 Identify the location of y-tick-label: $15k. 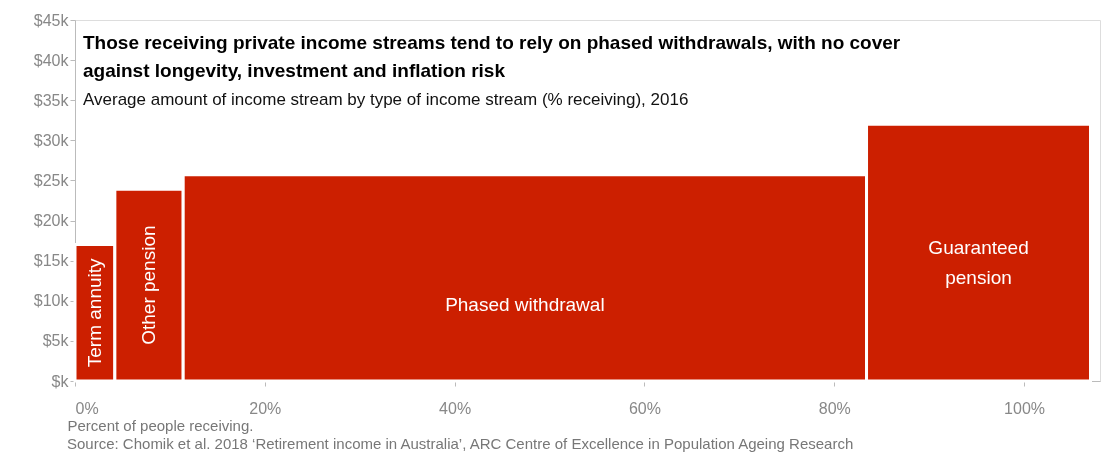
(51, 261).